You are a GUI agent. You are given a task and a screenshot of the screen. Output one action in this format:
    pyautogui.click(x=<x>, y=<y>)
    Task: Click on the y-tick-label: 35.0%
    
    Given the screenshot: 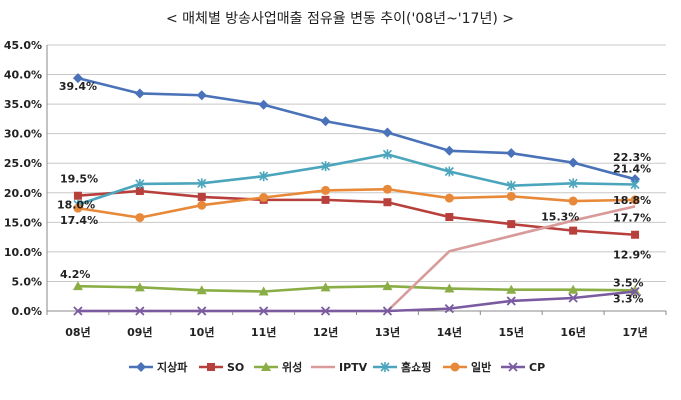 What is the action you would take?
    pyautogui.click(x=23, y=104)
    